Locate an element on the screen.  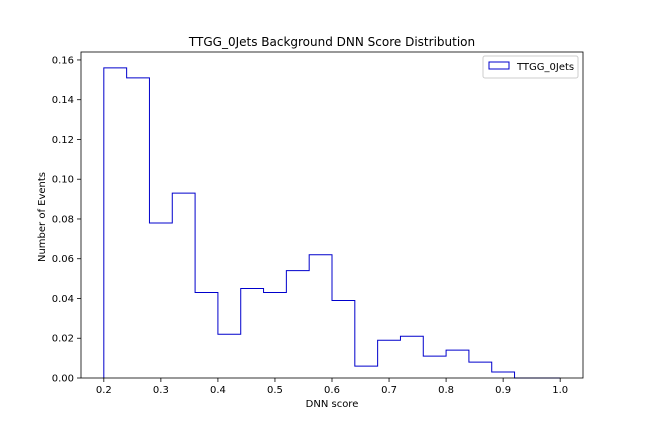
y-tick-label: 0.00 is located at coordinates (63, 379).